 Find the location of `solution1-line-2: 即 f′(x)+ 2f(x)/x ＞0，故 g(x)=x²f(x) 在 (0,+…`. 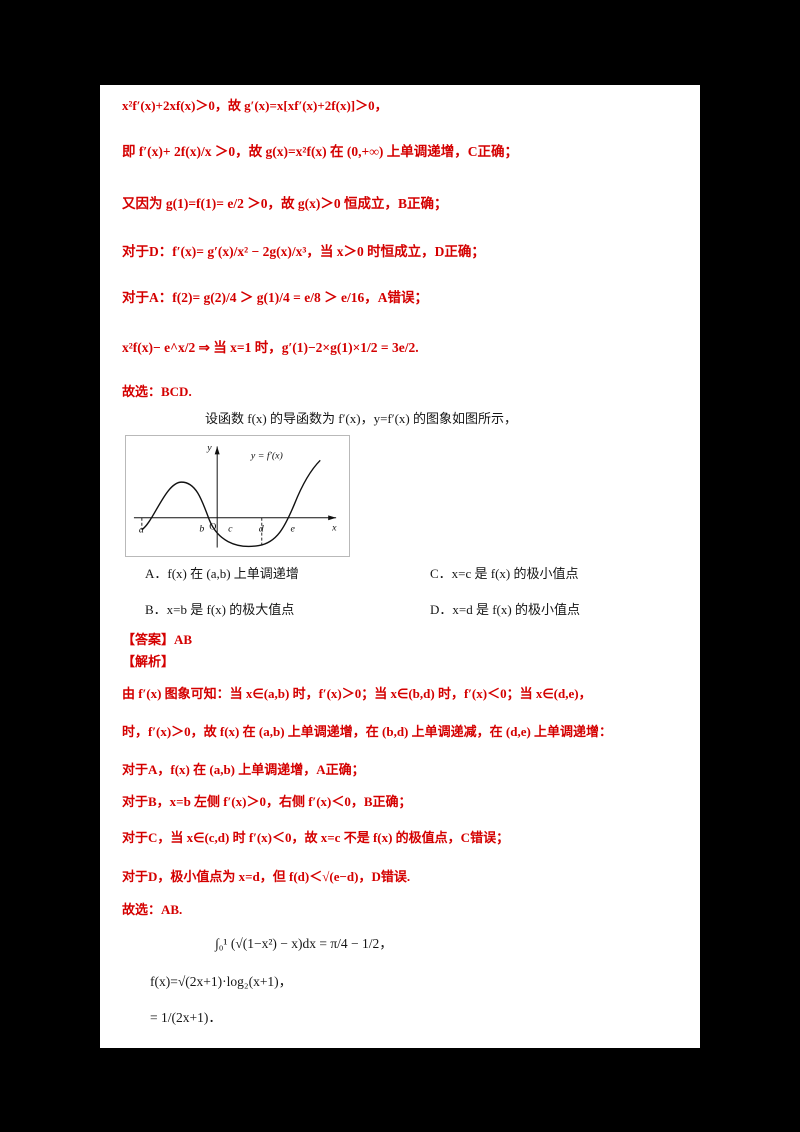

solution1-line-2: 即 f′(x)+ 2f(x)/x ＞0，故 g(x)=x²f(x) 在 (0,+… is located at coordinates (320, 151).